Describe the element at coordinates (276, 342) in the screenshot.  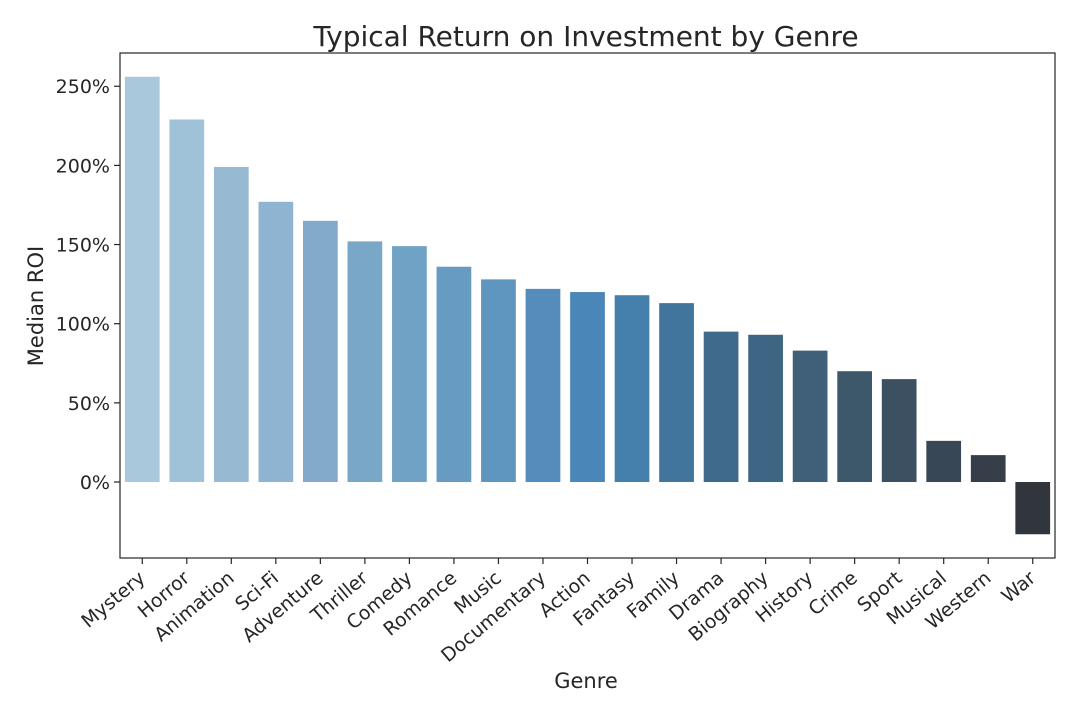
I see `bar-sci-fi` at that location.